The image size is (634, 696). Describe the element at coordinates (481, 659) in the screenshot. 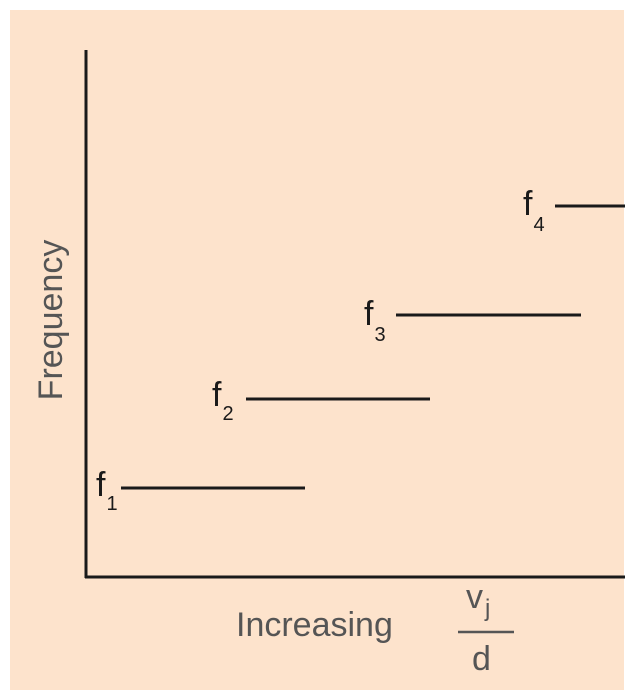

I see `x-fraction-denominator: d` at that location.